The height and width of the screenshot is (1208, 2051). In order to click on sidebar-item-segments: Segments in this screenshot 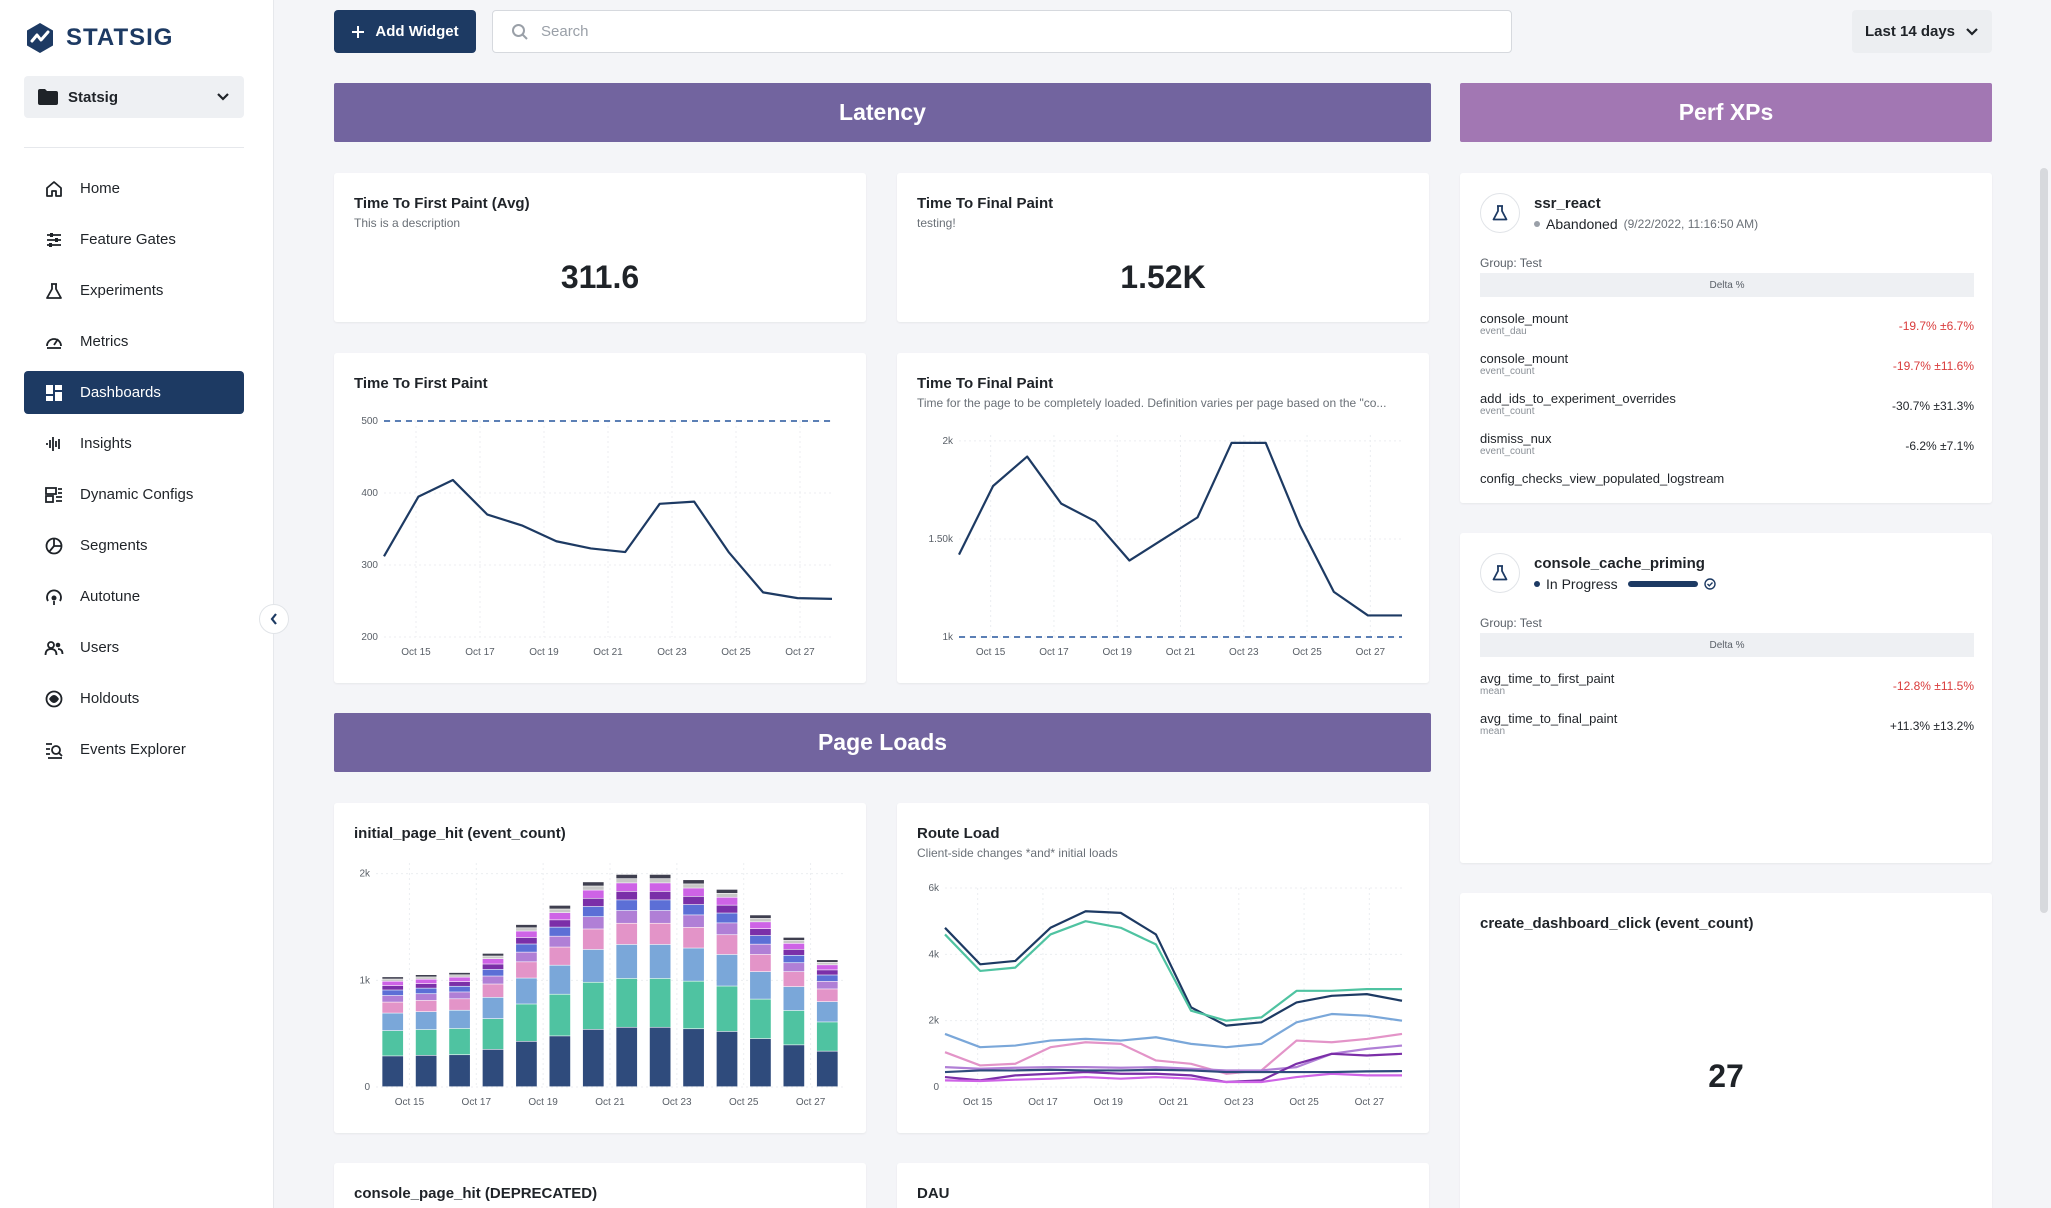, I will do `click(134, 545)`.